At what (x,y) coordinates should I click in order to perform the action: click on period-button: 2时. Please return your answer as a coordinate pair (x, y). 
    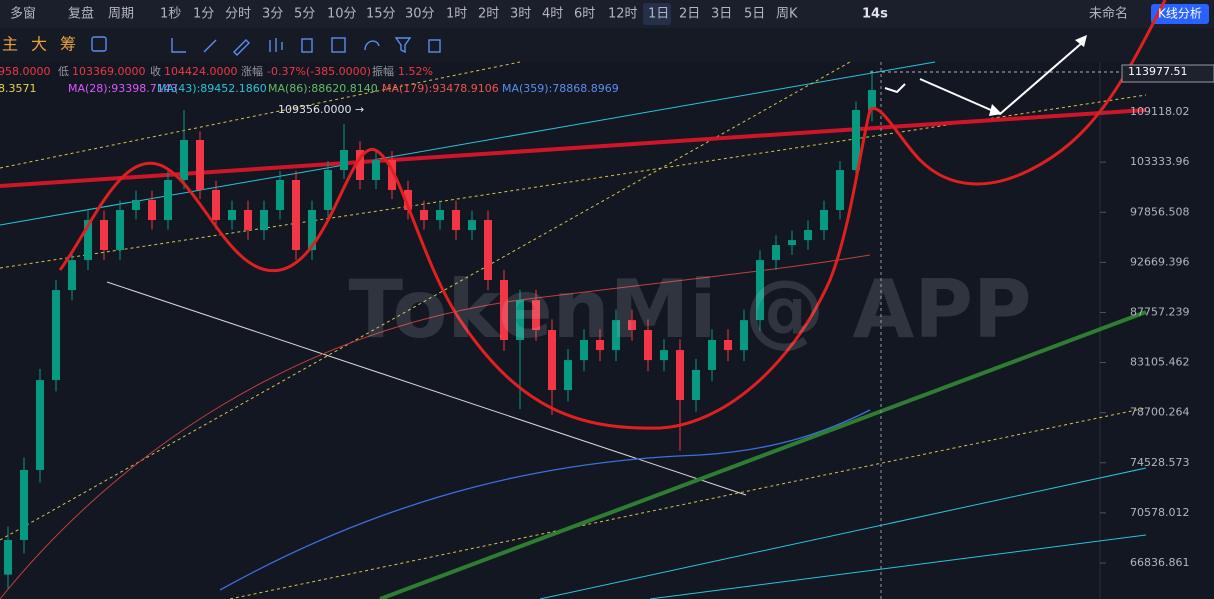
    Looking at the image, I should click on (488, 14).